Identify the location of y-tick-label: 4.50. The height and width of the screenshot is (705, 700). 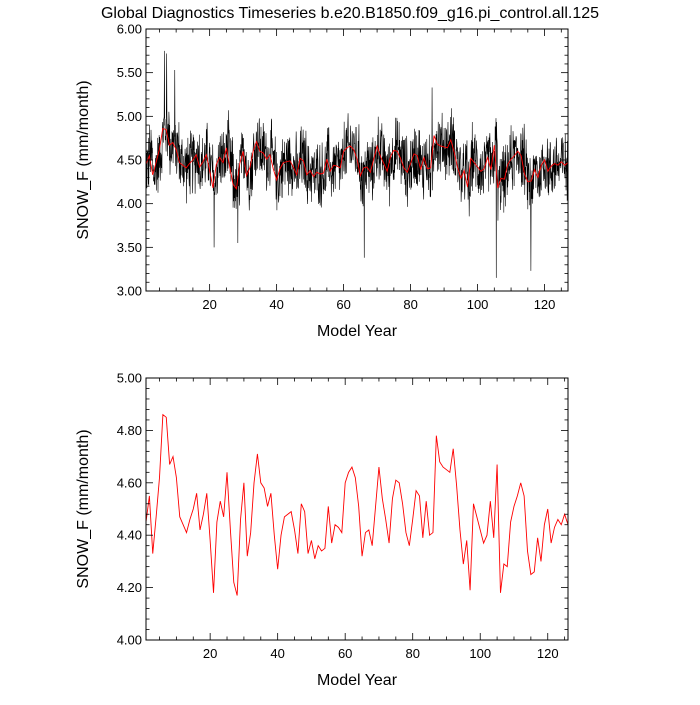
(129, 160).